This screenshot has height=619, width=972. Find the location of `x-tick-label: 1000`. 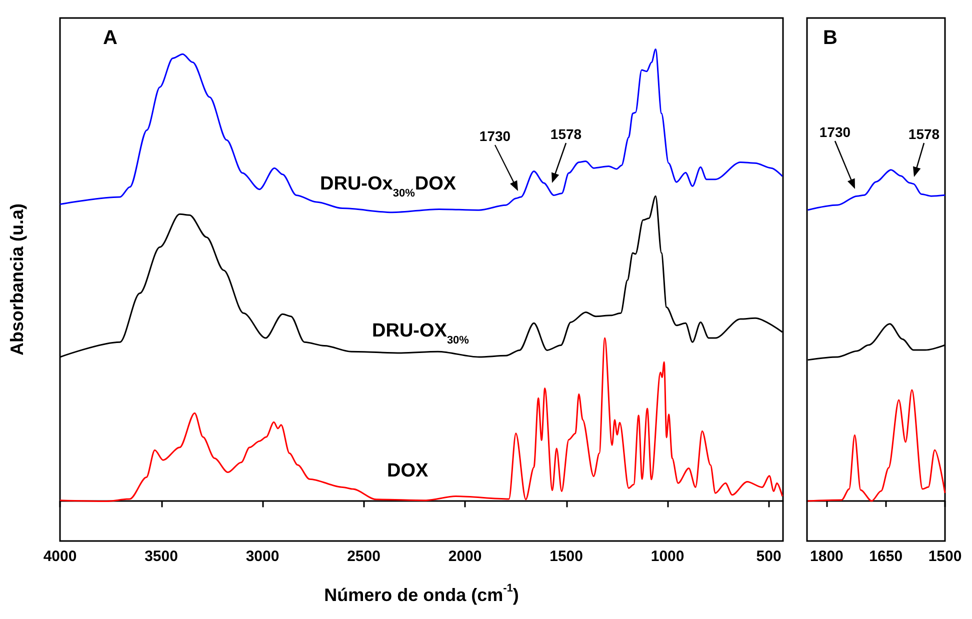

x-tick-label: 1000 is located at coordinates (667, 556).